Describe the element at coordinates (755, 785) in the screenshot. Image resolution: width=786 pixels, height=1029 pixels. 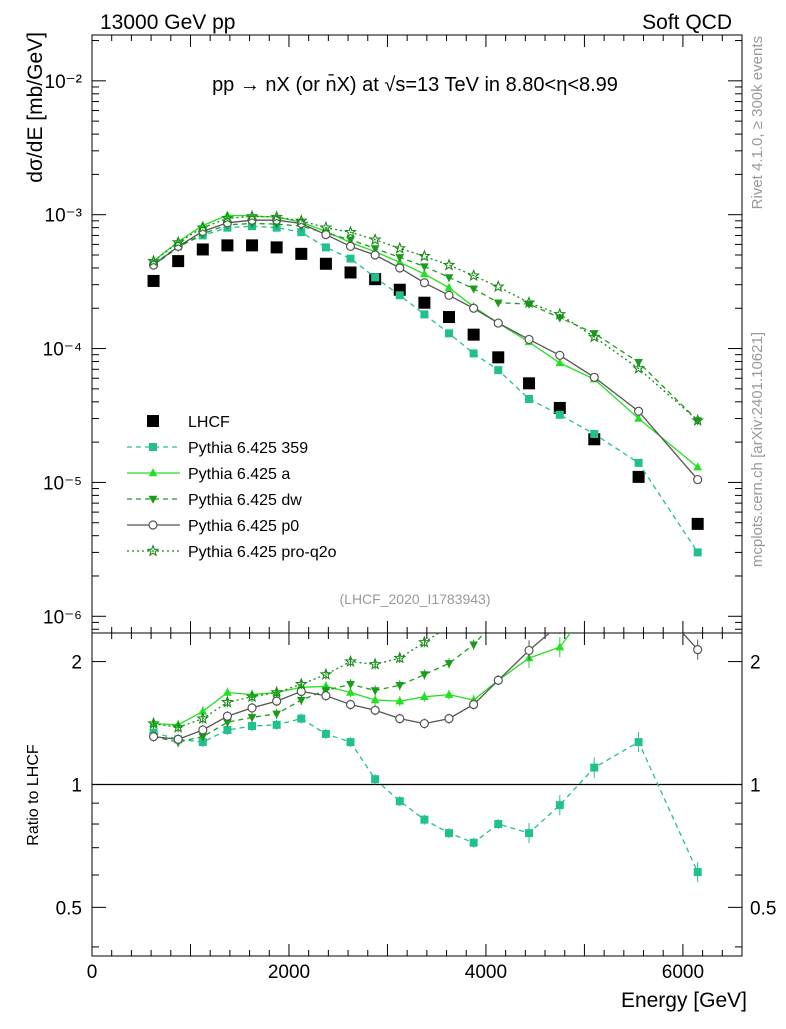
I see `ratio-tick-label-right: 1` at that location.